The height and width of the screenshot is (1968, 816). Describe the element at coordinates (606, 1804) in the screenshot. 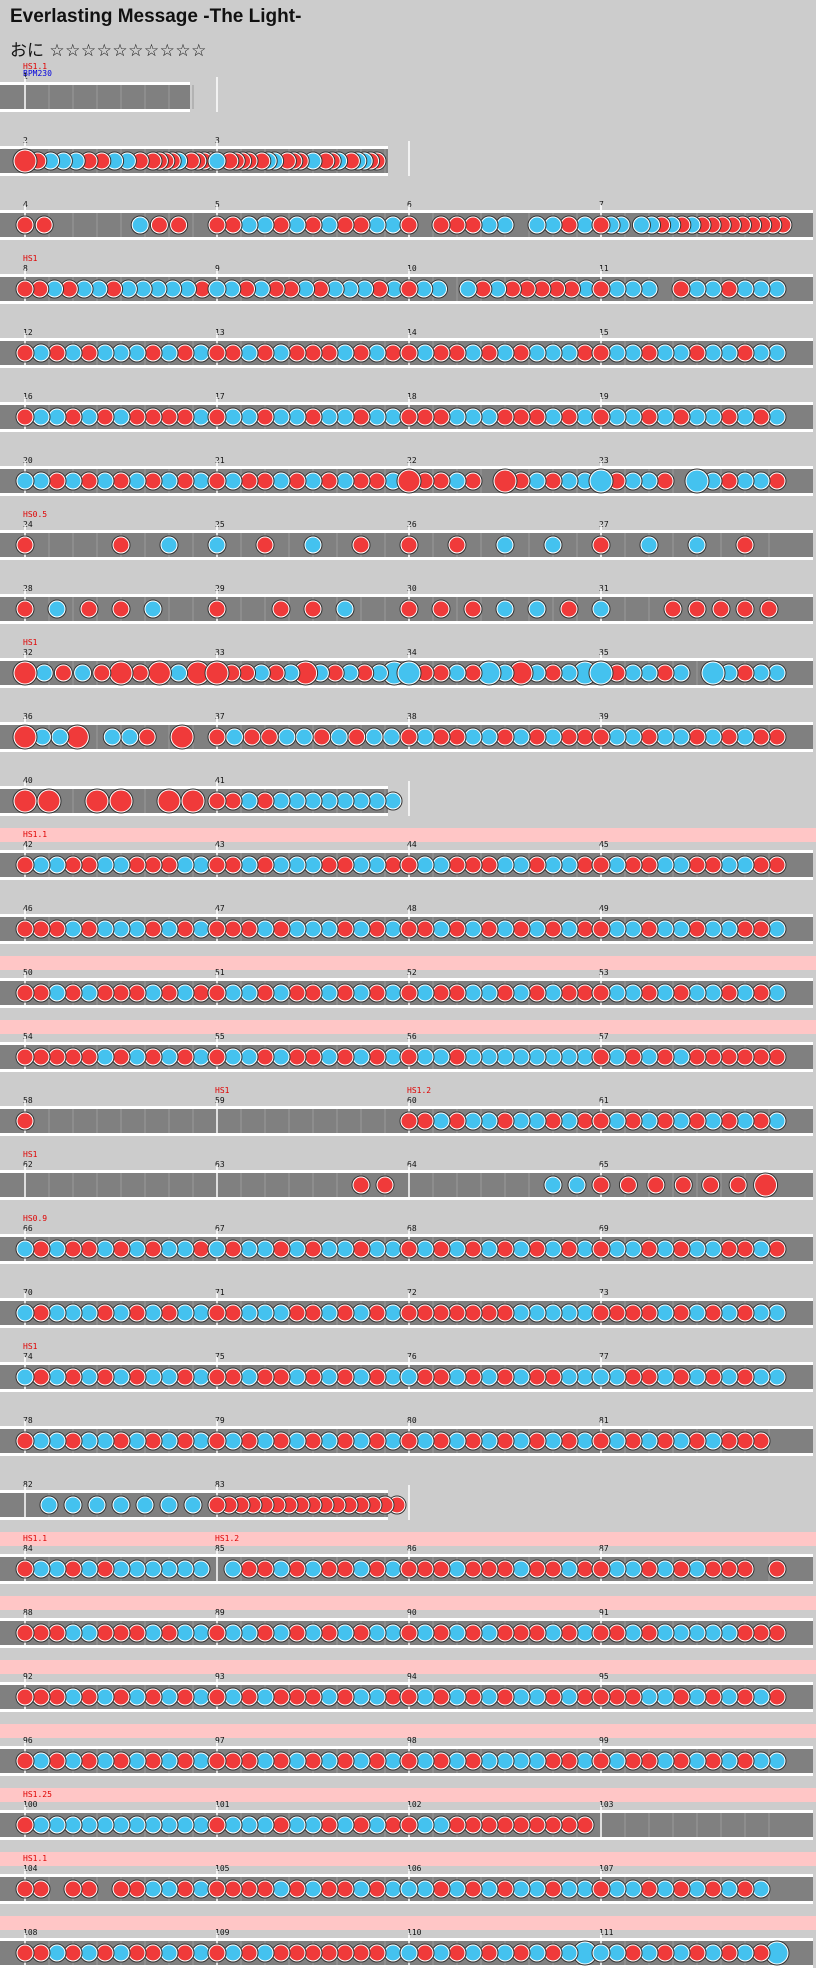

I see `measure-number: 103` at that location.